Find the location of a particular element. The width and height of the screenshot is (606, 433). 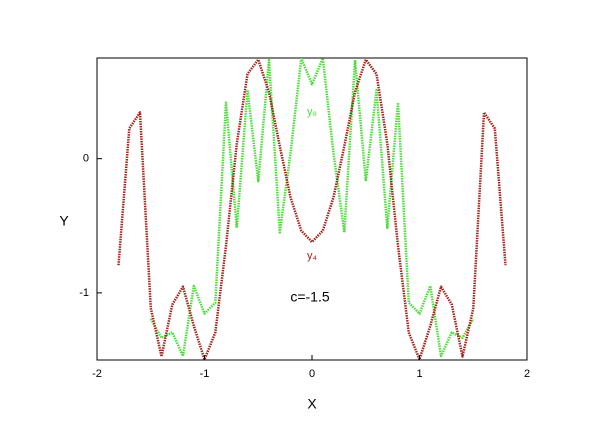

series-label: y₈ is located at coordinates (312, 112).